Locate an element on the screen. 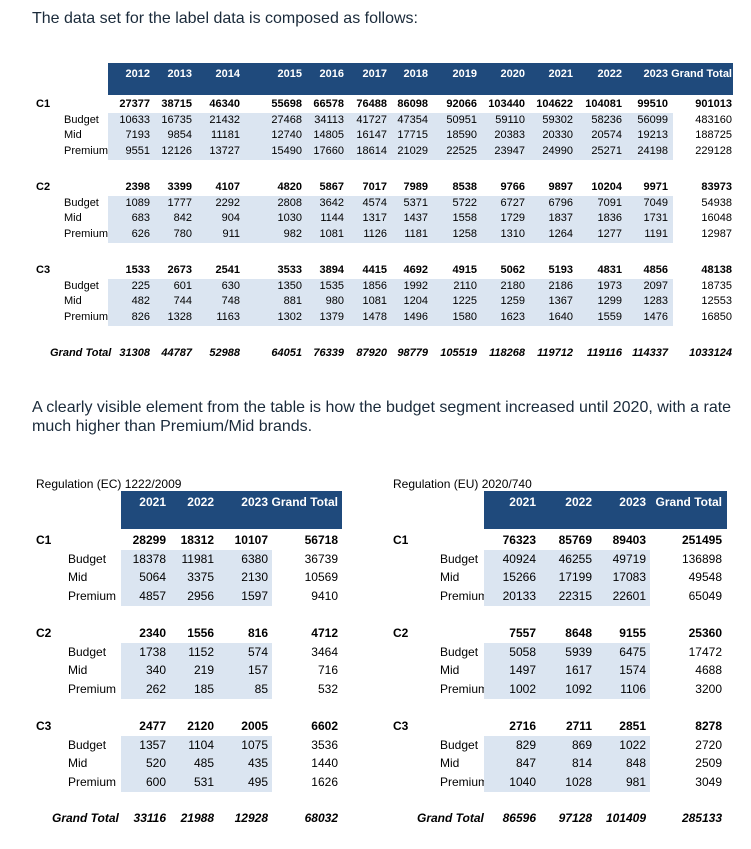 This screenshot has height=849, width=751. group-total-cell: 3533 is located at coordinates (289, 270).